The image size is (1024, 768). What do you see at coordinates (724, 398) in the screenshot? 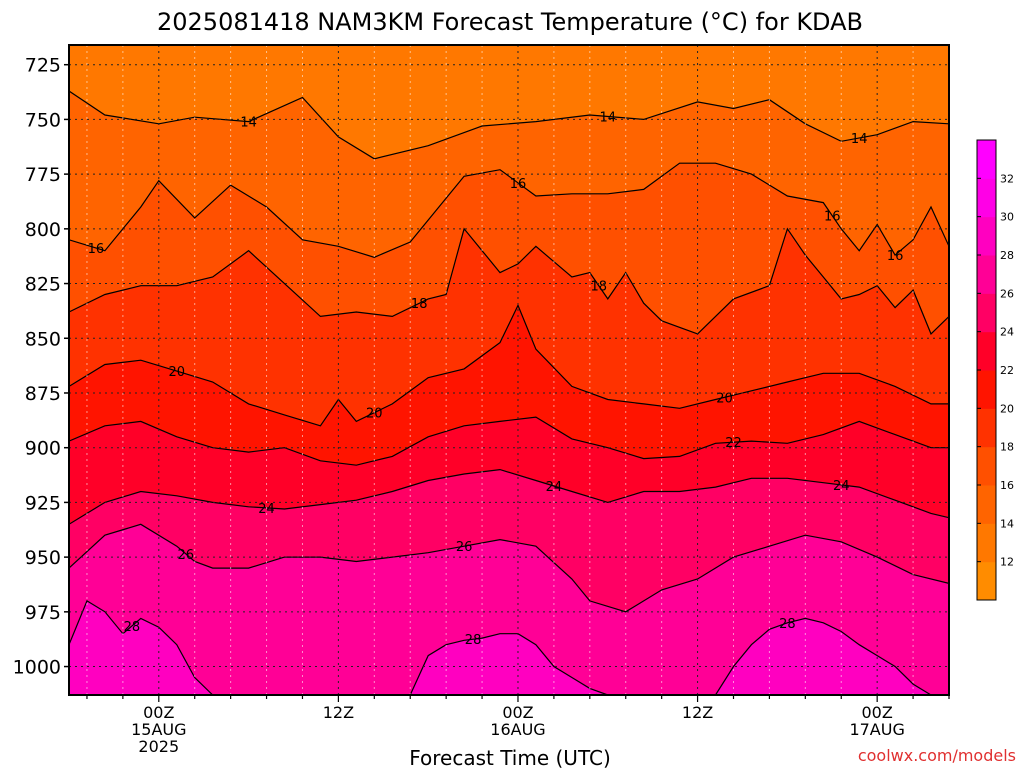
I see `contour-label-20-3-2: 20` at bounding box center [724, 398].